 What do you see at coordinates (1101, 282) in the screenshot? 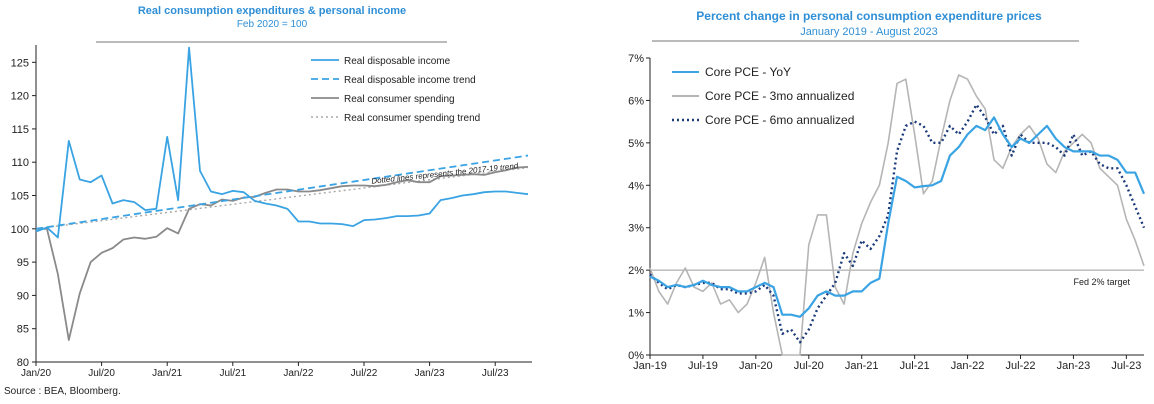
I see `fed-target-label: Fed 2% target` at bounding box center [1101, 282].